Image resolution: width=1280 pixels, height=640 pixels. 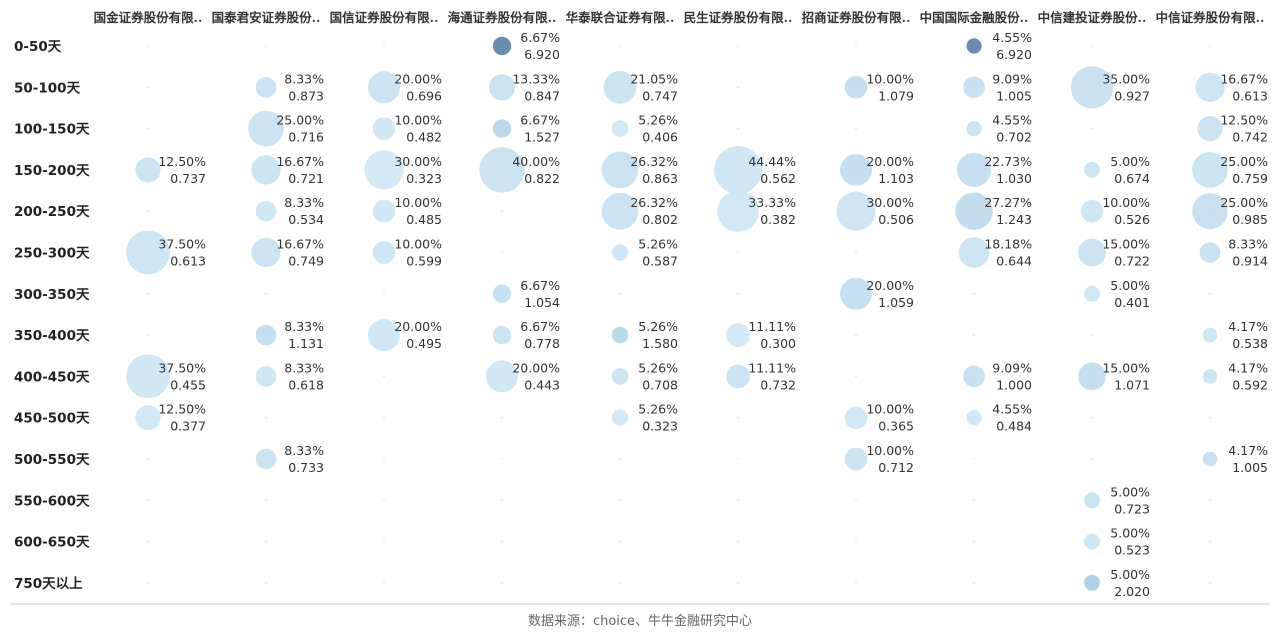 What do you see at coordinates (304, 367) in the screenshot?
I see `bubble-percent-label: 8.33%` at bounding box center [304, 367].